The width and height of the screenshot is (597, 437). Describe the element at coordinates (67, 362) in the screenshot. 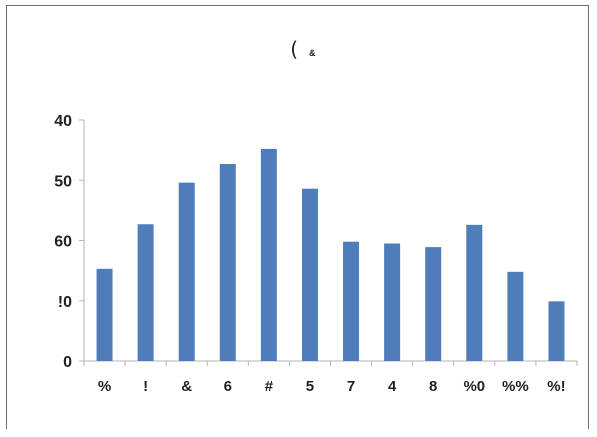

I see `y-tick-label: 0` at that location.